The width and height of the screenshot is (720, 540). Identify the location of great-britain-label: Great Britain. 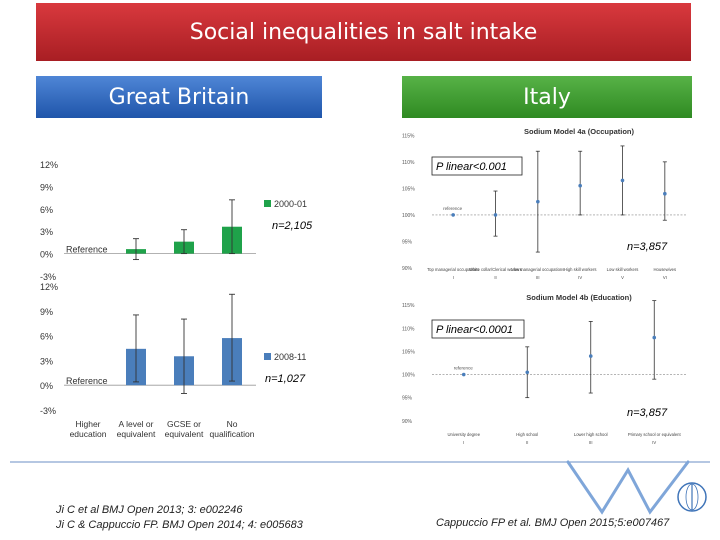
(179, 97).